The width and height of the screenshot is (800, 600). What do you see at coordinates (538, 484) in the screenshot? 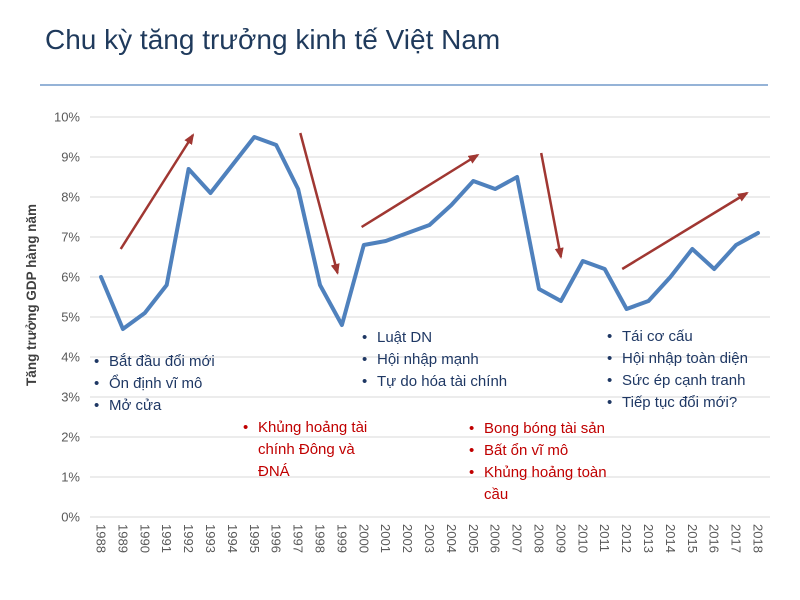
I see `annotation-item: Khủng hoảng toàn cầu` at bounding box center [538, 484].